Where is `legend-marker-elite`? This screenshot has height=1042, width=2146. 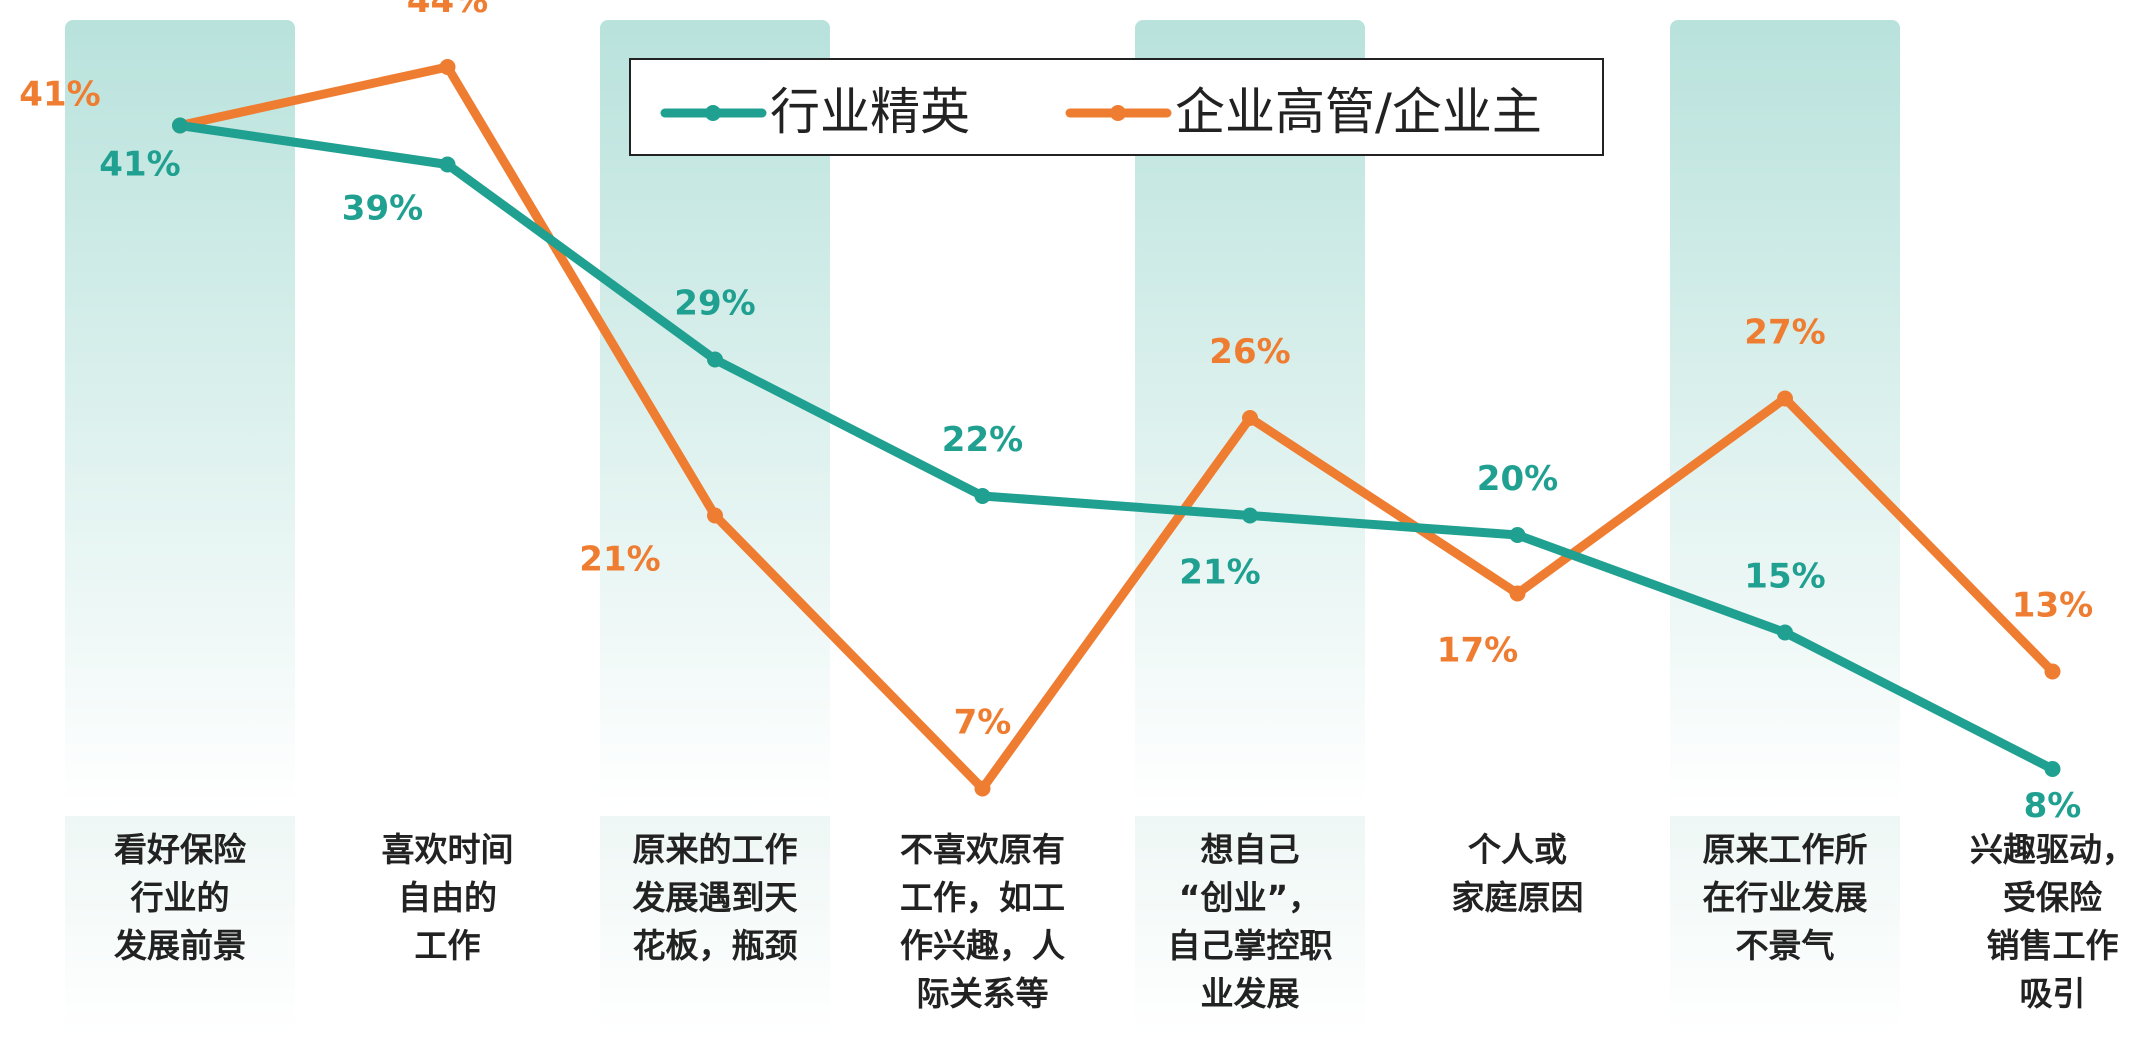
legend-marker-elite is located at coordinates (713, 113).